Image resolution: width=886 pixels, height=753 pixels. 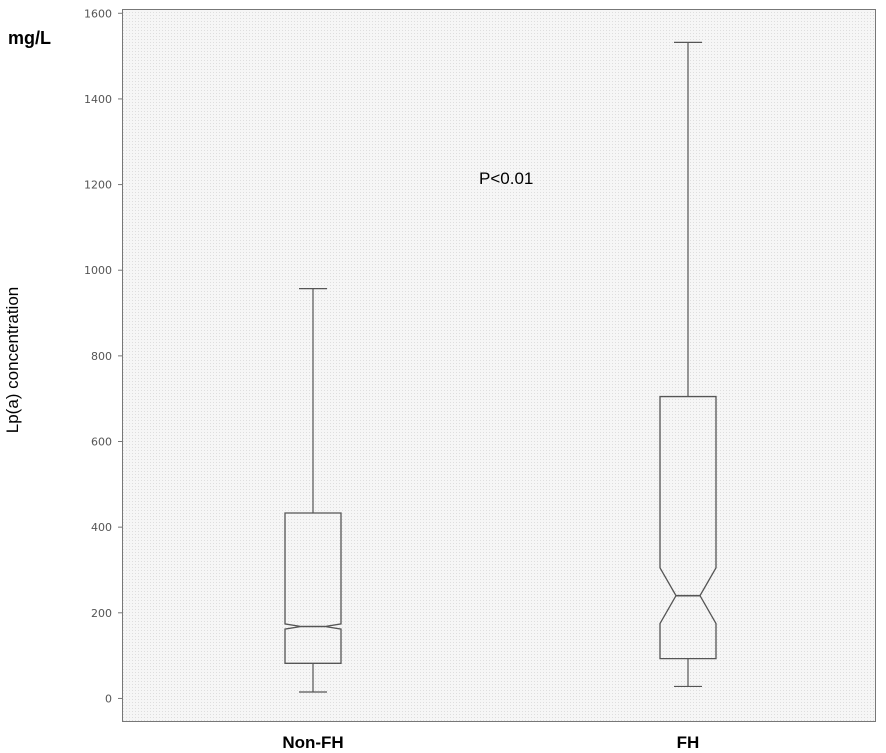 I want to click on box-fh, so click(x=688, y=364).